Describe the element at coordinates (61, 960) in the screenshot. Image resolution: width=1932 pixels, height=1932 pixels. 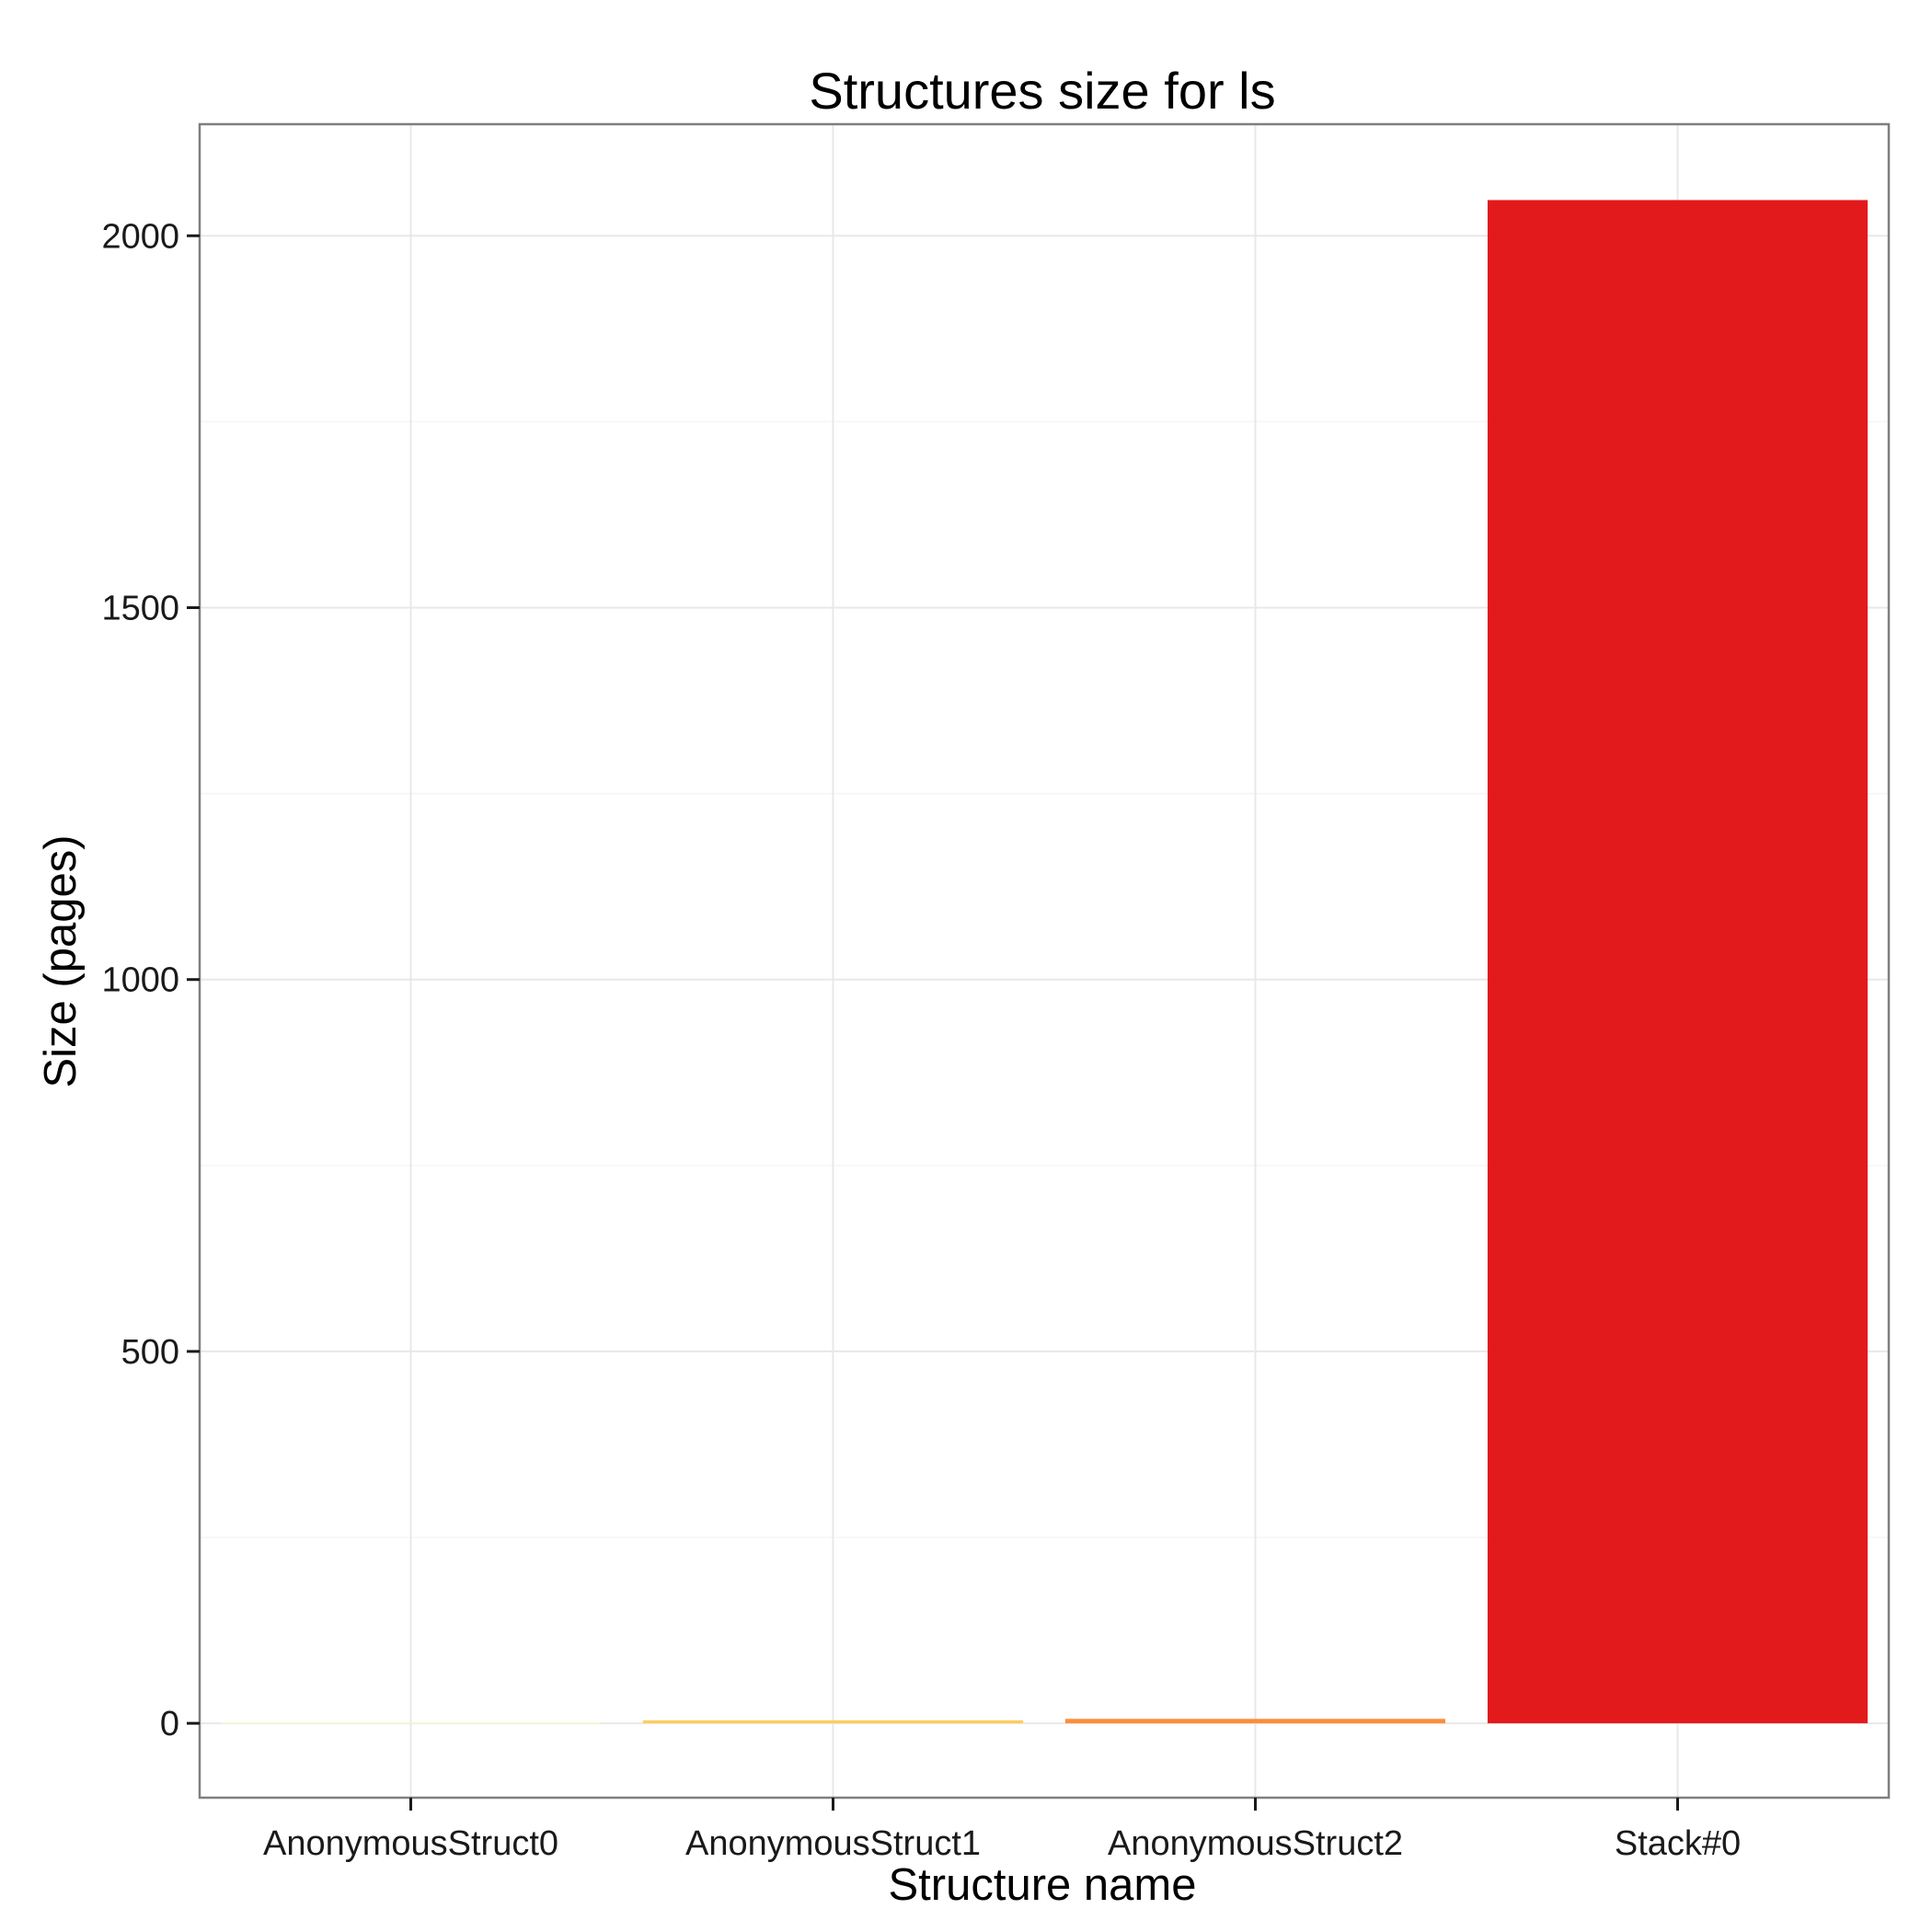
I see `y-axis-title: Size (pages)` at that location.